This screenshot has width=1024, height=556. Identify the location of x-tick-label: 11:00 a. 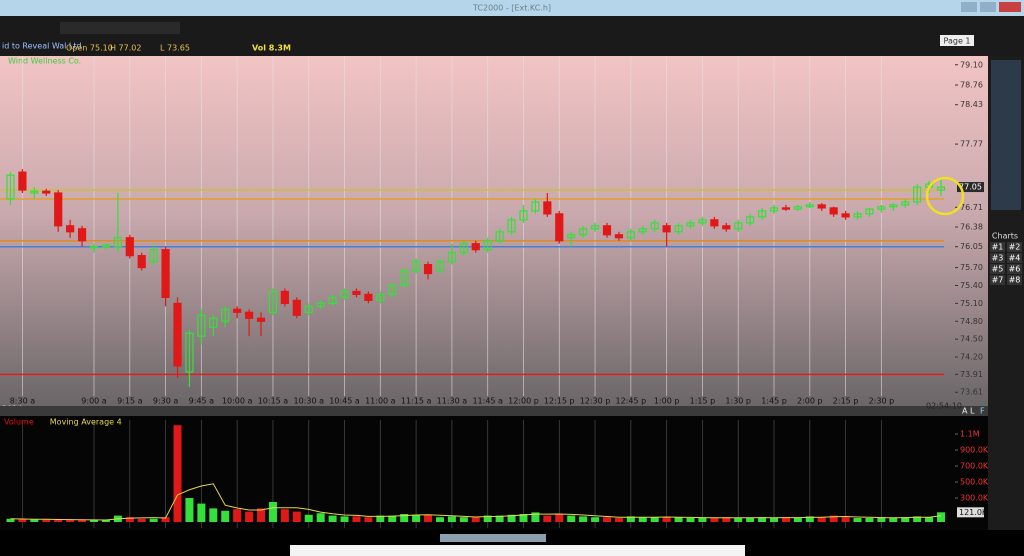
(380, 401).